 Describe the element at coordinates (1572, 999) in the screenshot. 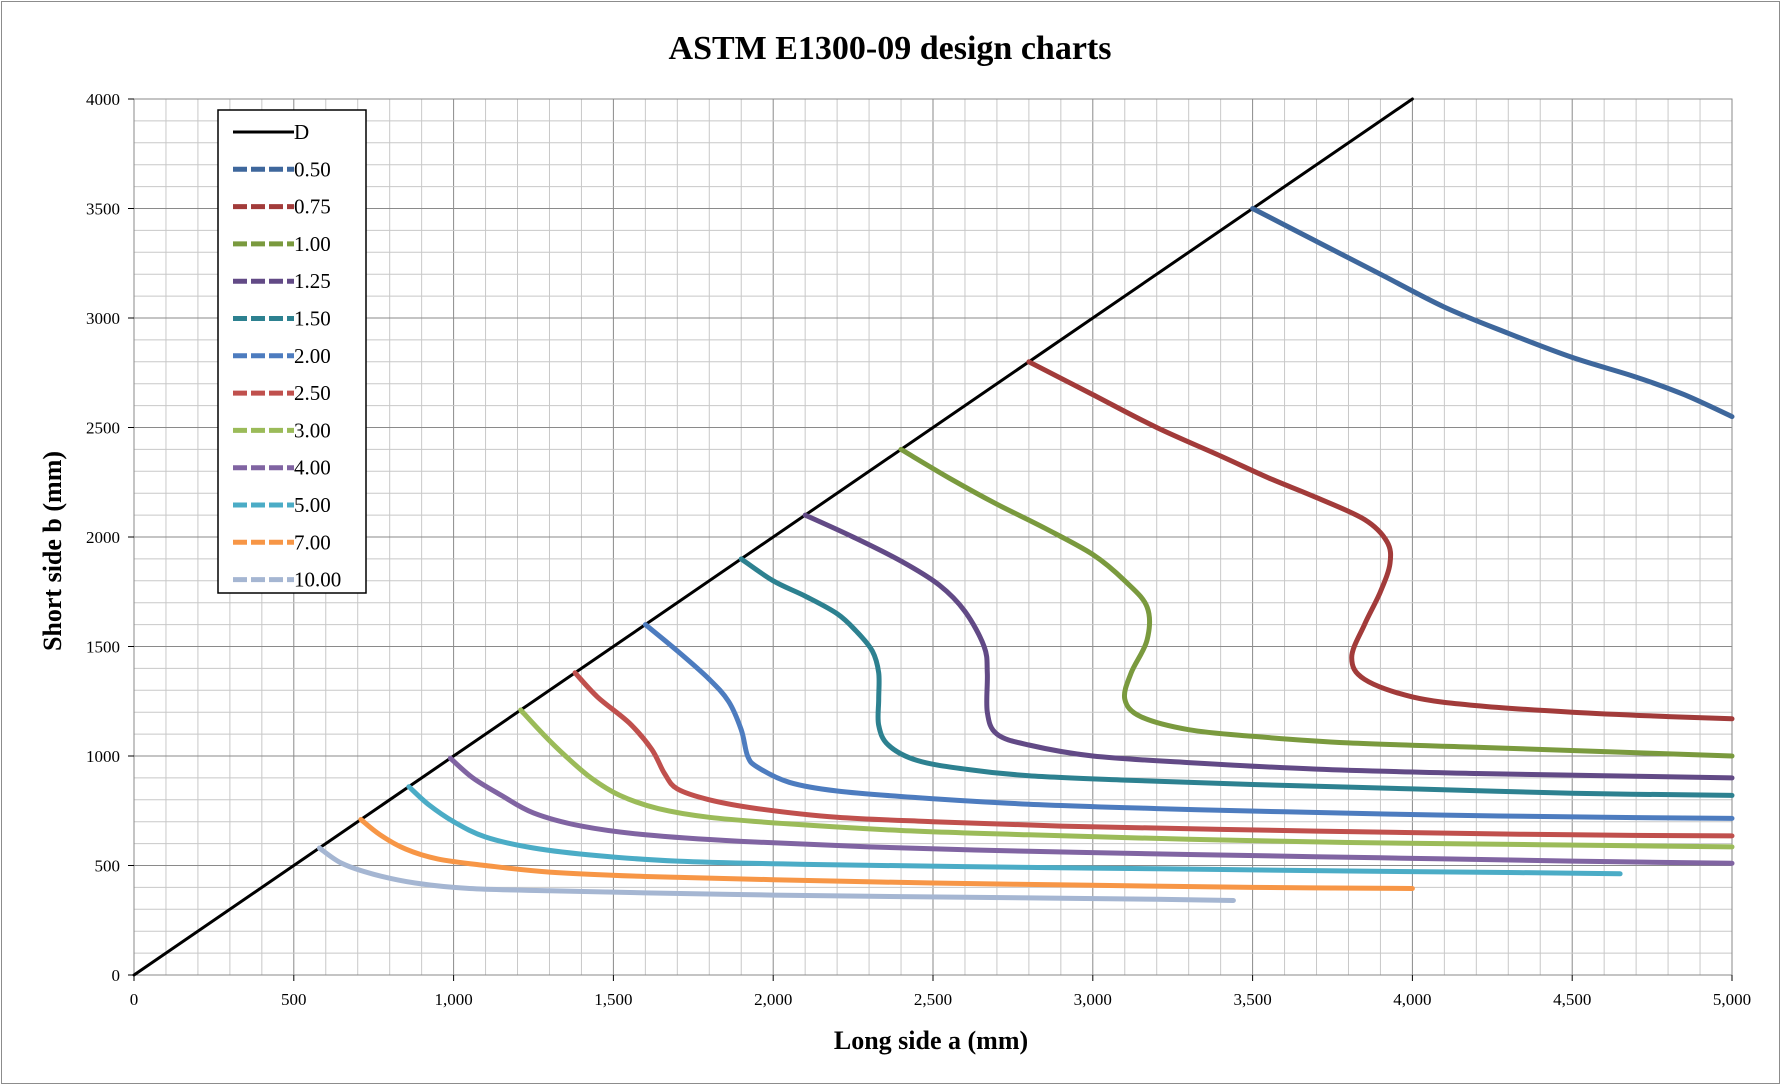

I see `x-tick-label: 4,500` at that location.